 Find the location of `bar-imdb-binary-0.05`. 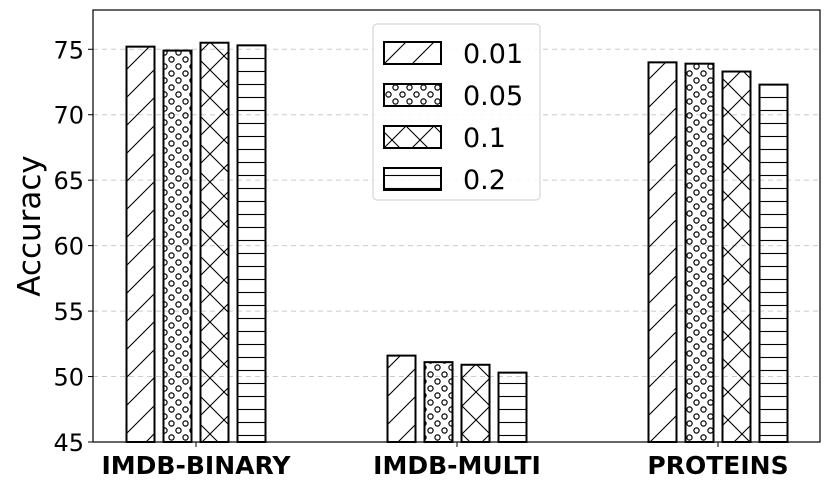

bar-imdb-binary-0.05 is located at coordinates (177, 246).